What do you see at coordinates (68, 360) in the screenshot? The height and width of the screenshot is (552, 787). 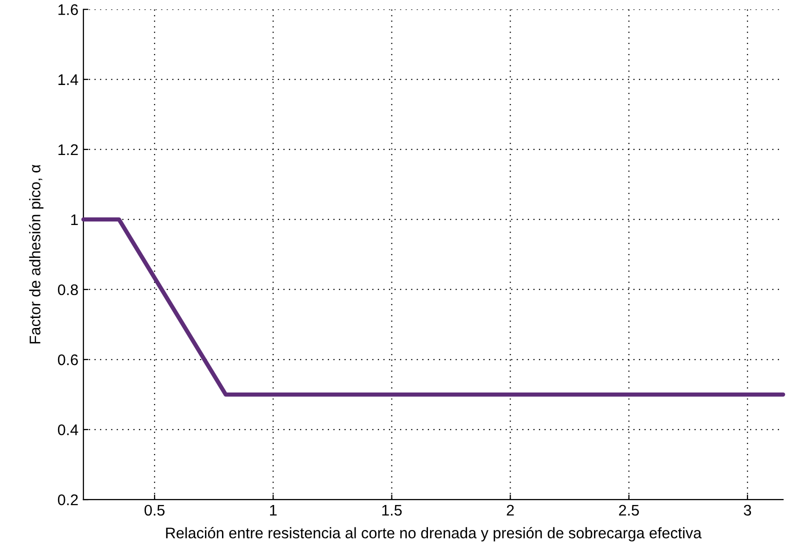 I see `y-tick-label: 0.6` at bounding box center [68, 360].